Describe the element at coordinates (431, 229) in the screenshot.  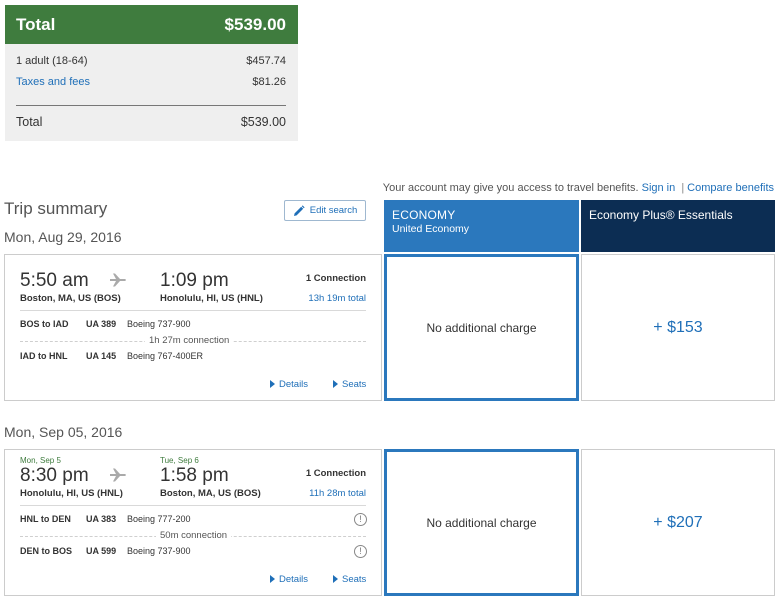
I see `economy-subtitle: United Economy` at that location.